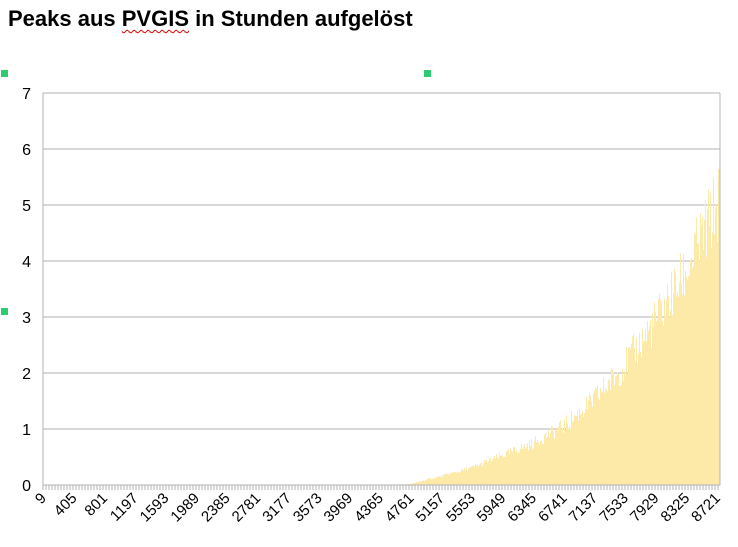 Image resolution: width=738 pixels, height=547 pixels. What do you see at coordinates (369, 508) in the screenshot?
I see `x-tick-label: 4365` at bounding box center [369, 508].